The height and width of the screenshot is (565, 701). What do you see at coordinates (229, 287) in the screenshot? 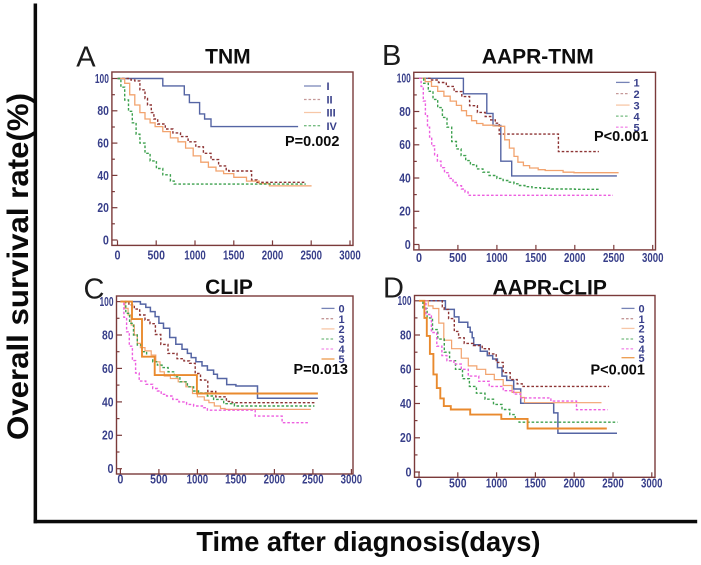
I see `svg-text: CLIP` at bounding box center [229, 287].